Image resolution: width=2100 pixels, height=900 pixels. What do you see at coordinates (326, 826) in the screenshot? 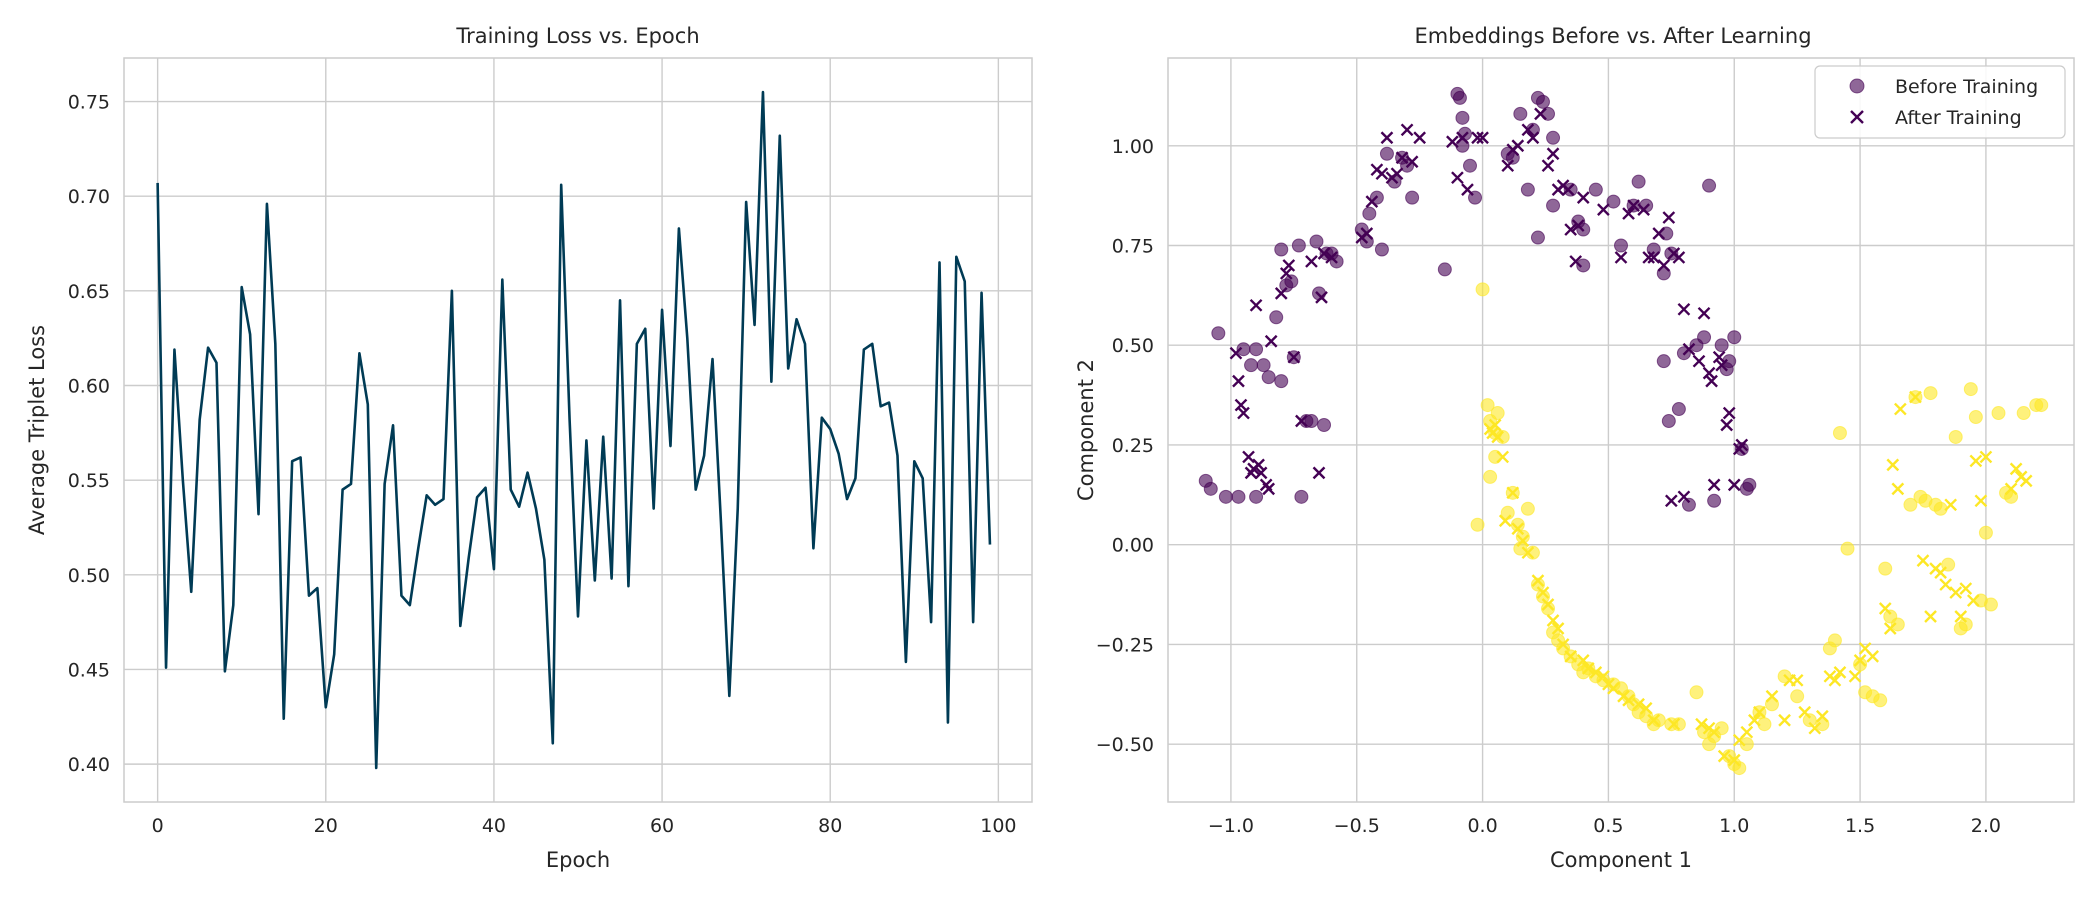
I see `x-tick-label: 20` at bounding box center [326, 826].